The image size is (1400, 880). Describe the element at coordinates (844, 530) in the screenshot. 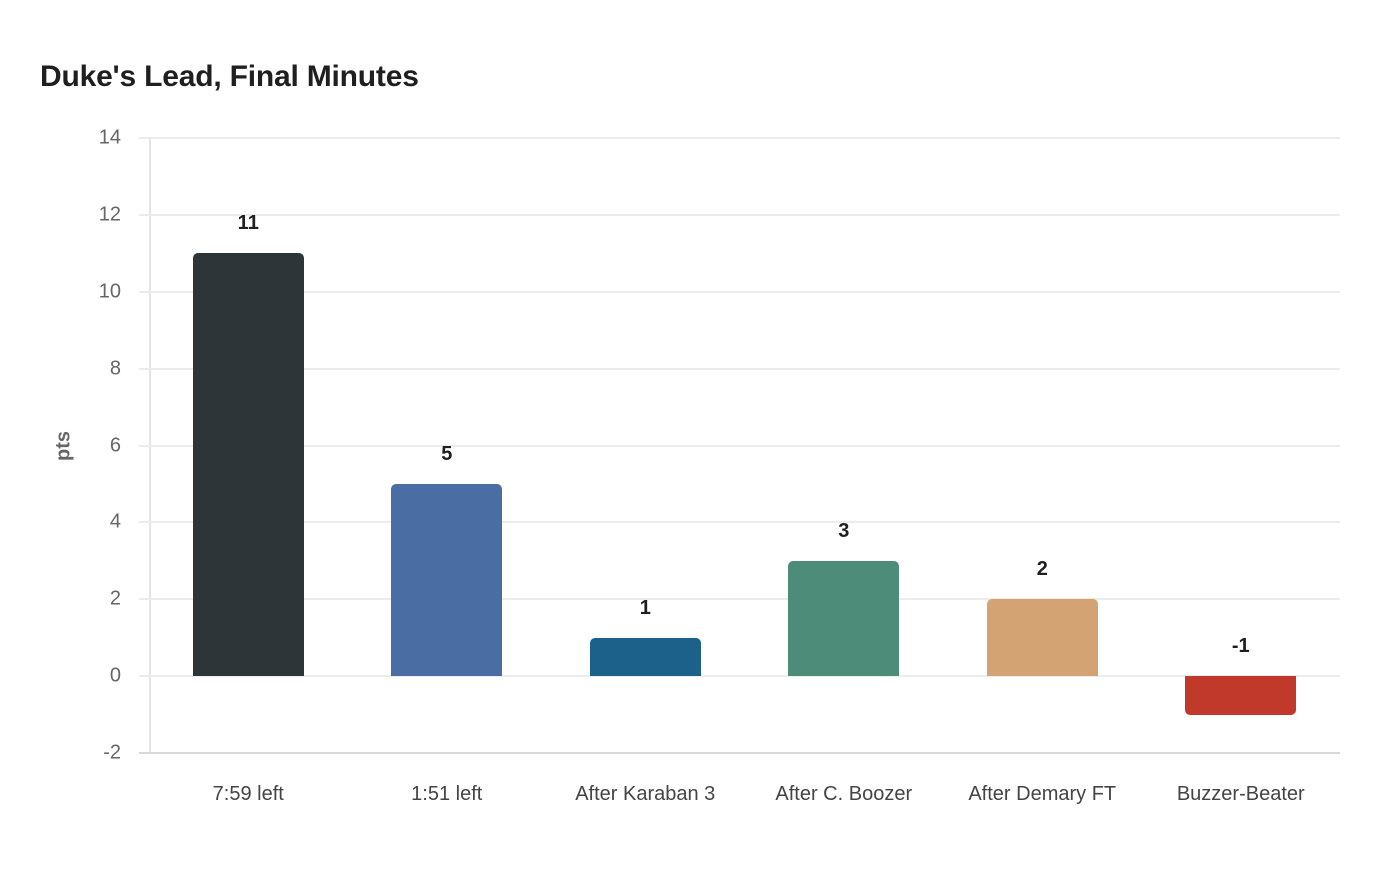

I see `bar-value-label: 3` at that location.